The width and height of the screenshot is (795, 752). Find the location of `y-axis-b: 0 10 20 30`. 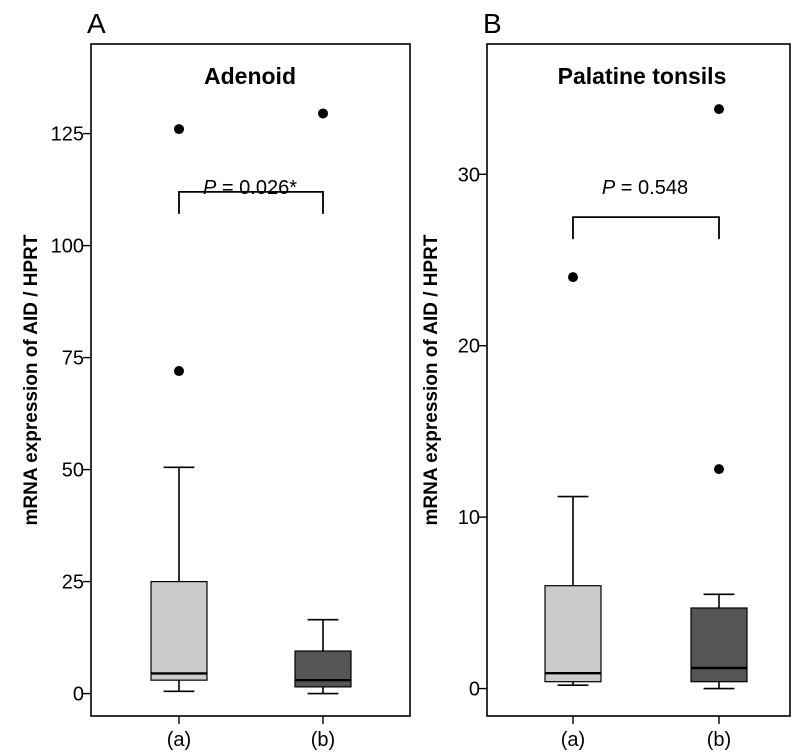

y-axis-b: 0 10 20 30 is located at coordinates (472, 432).